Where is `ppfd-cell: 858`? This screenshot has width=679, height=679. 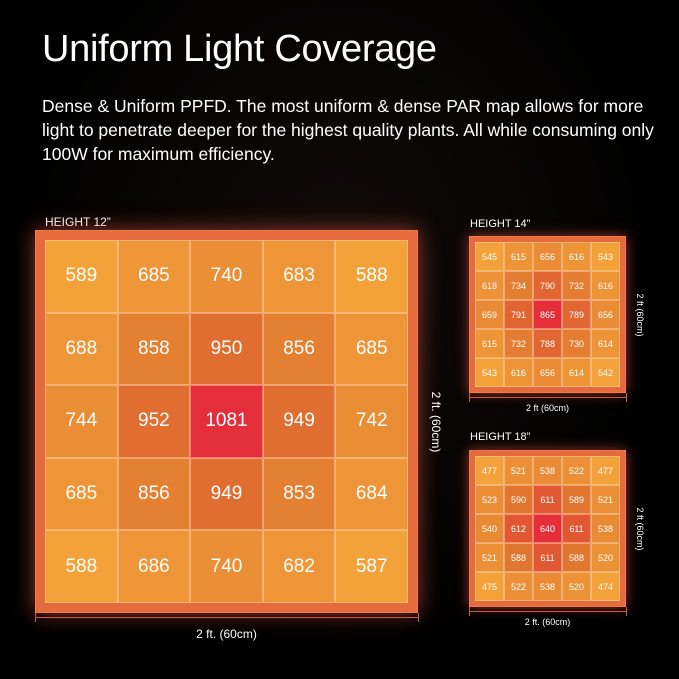 ppfd-cell: 858 is located at coordinates (154, 349).